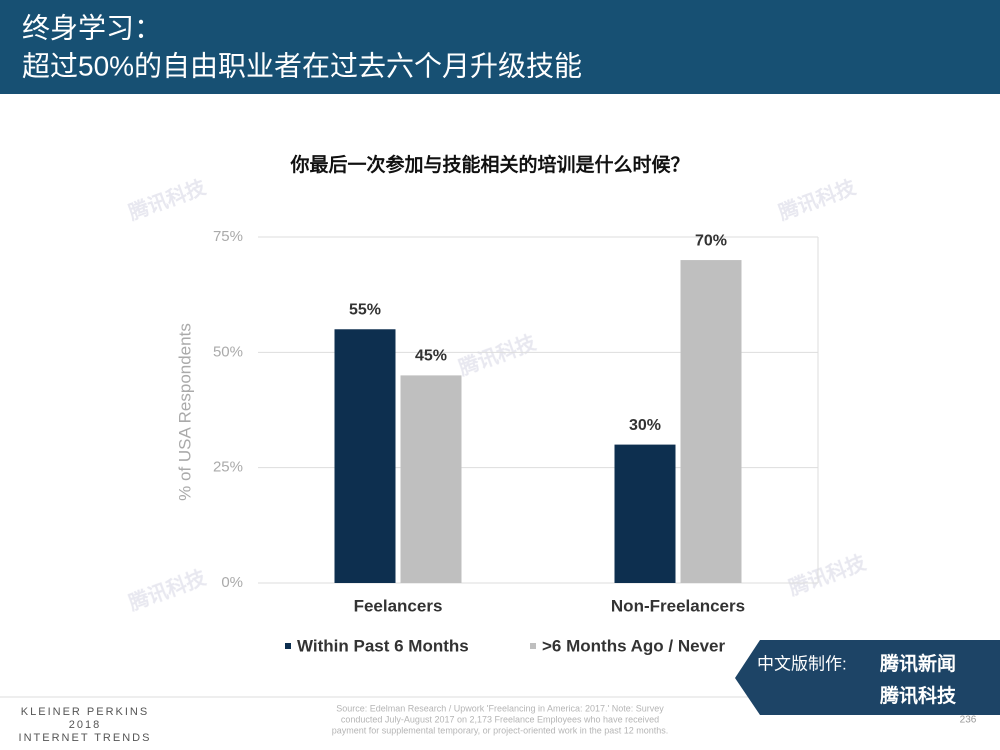 The width and height of the screenshot is (1000, 750). Describe the element at coordinates (500, 47) in the screenshot. I see `header-band` at that location.